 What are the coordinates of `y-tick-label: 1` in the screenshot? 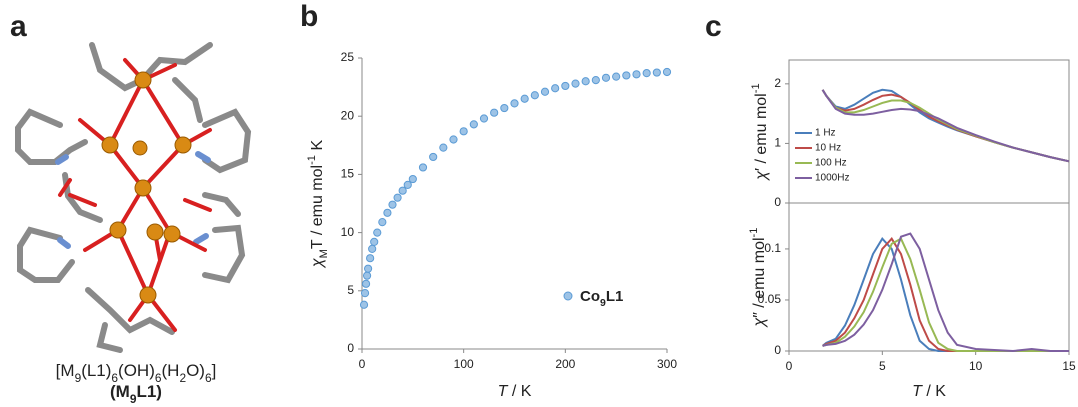 It's located at (777, 143).